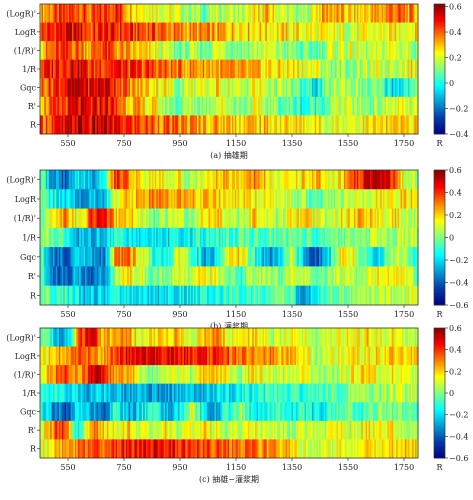 This screenshot has height=500, width=473. I want to click on colorbar-tick-label: 0.4, so click(455, 32).